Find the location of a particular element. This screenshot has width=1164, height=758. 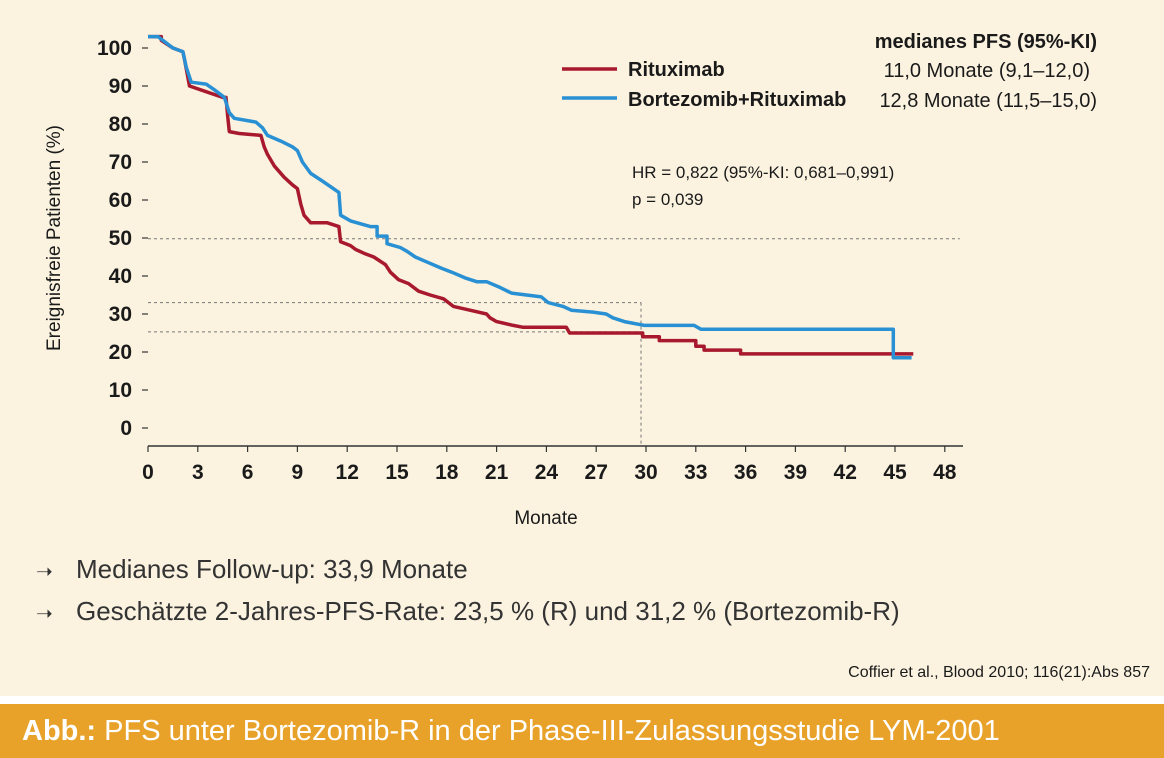

x-tick-label: 0 is located at coordinates (148, 472).